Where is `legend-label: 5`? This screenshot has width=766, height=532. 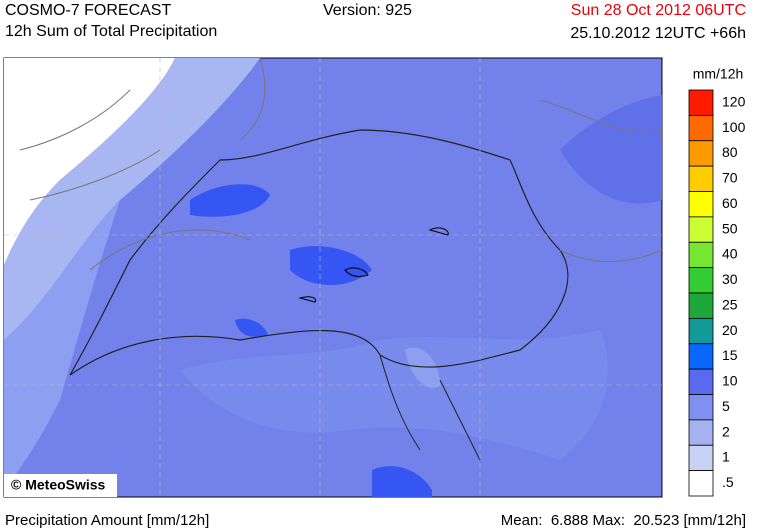 legend-label: 5 is located at coordinates (726, 406).